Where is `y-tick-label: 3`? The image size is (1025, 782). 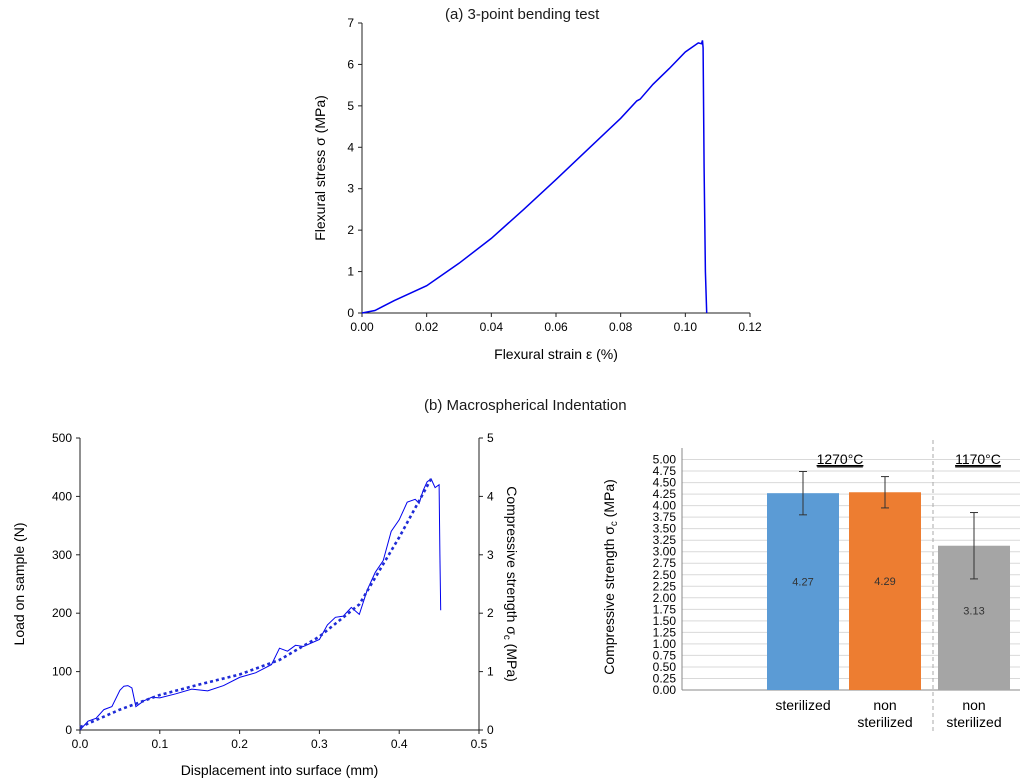 y-tick-label: 3 is located at coordinates (350, 189).